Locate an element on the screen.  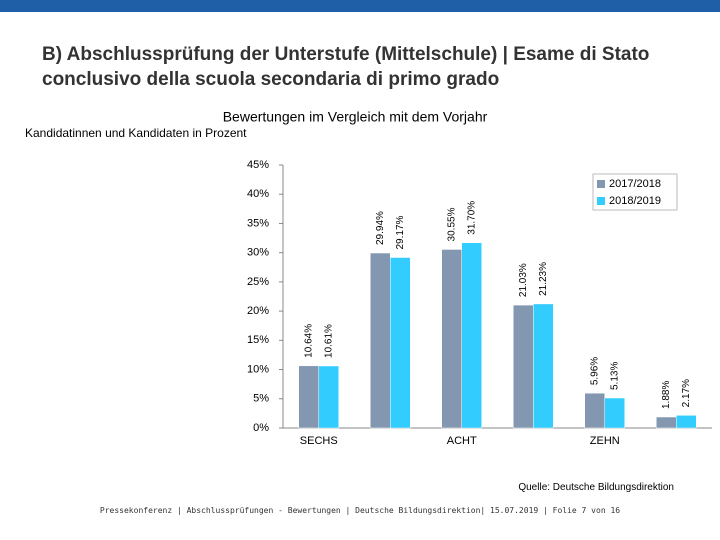
source: Quelle: Deutsche Bildungsdirektion is located at coordinates (596, 487).